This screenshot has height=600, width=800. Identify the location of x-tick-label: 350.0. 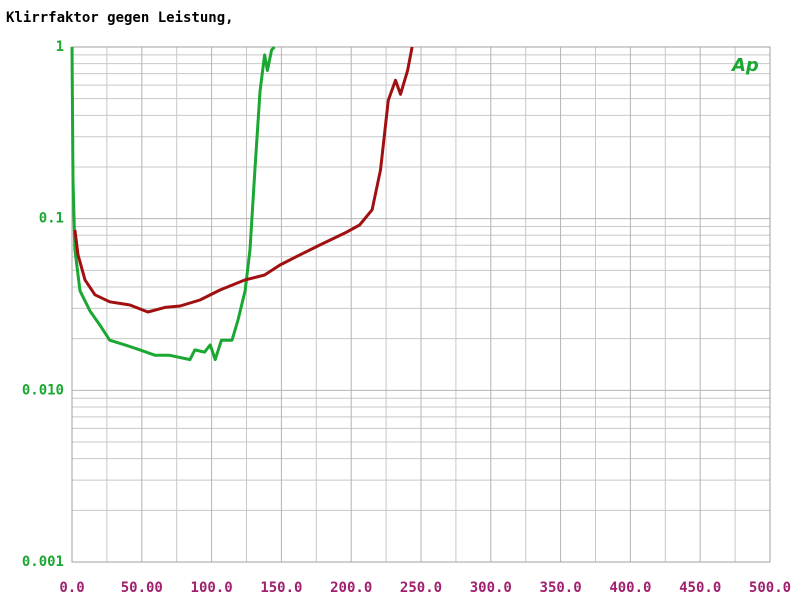
(561, 588).